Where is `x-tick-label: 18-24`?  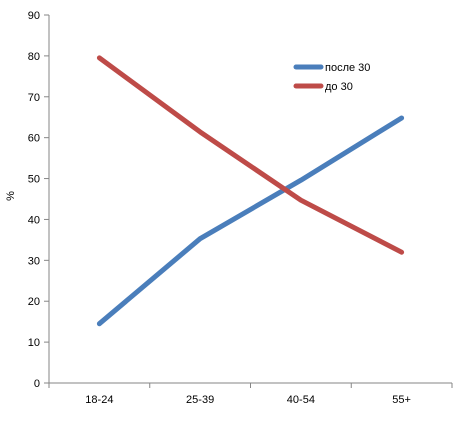 x-tick-label: 18-24 is located at coordinates (99, 400).